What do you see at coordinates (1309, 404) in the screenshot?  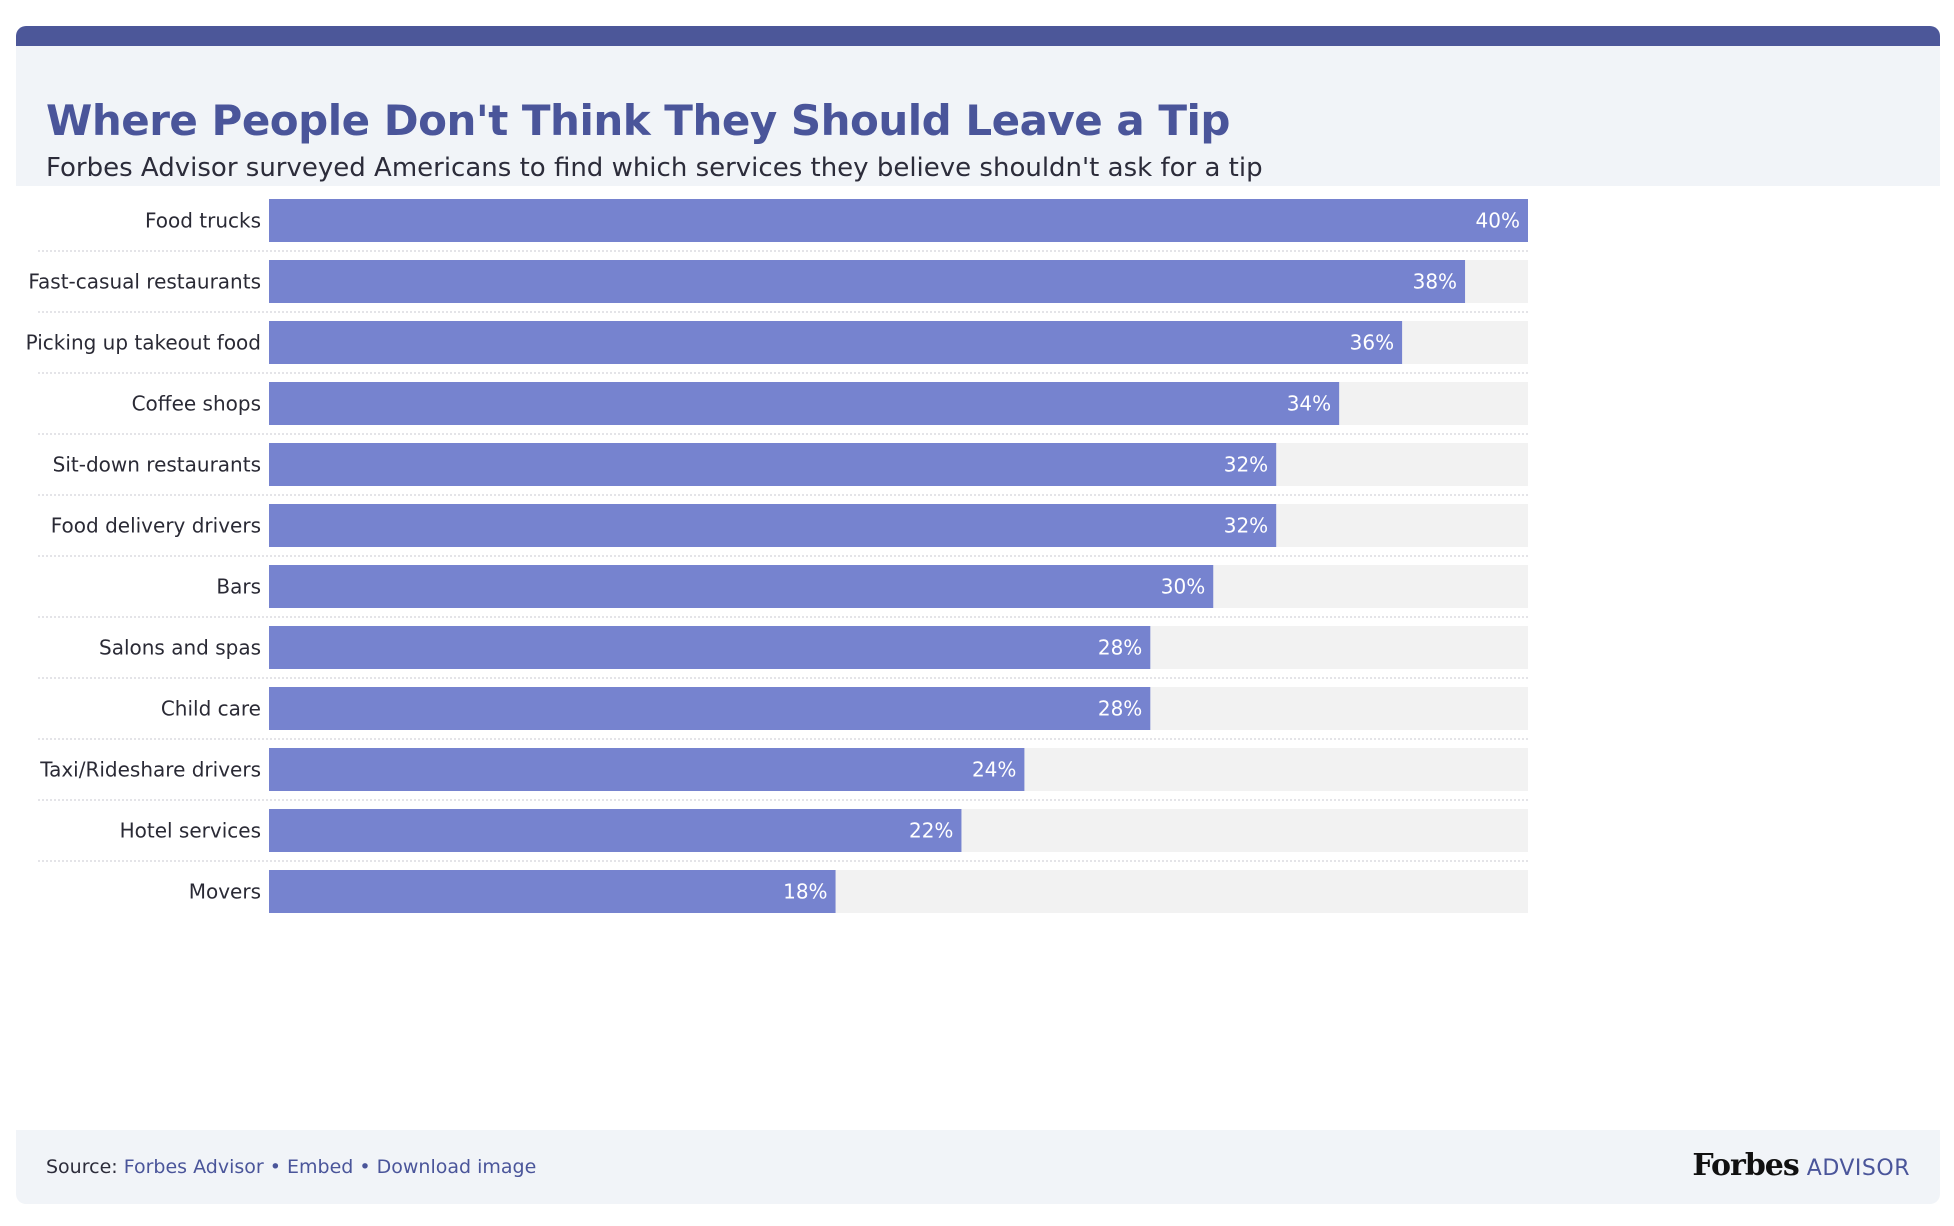 I see `value-label: 34%` at bounding box center [1309, 404].